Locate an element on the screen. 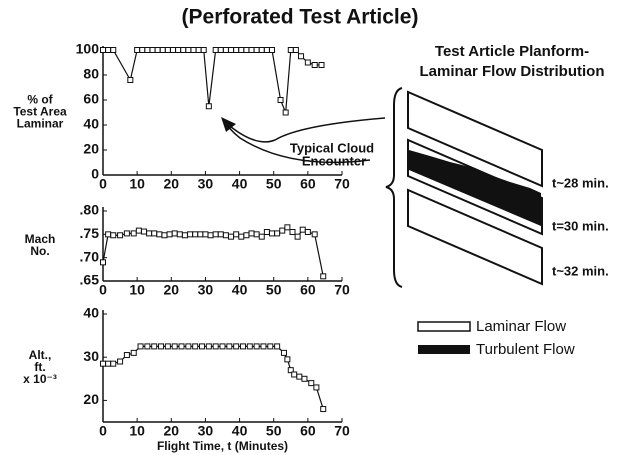 This screenshot has height=455, width=640. diagram-title: Laminar Flow Distribution is located at coordinates (511, 71).